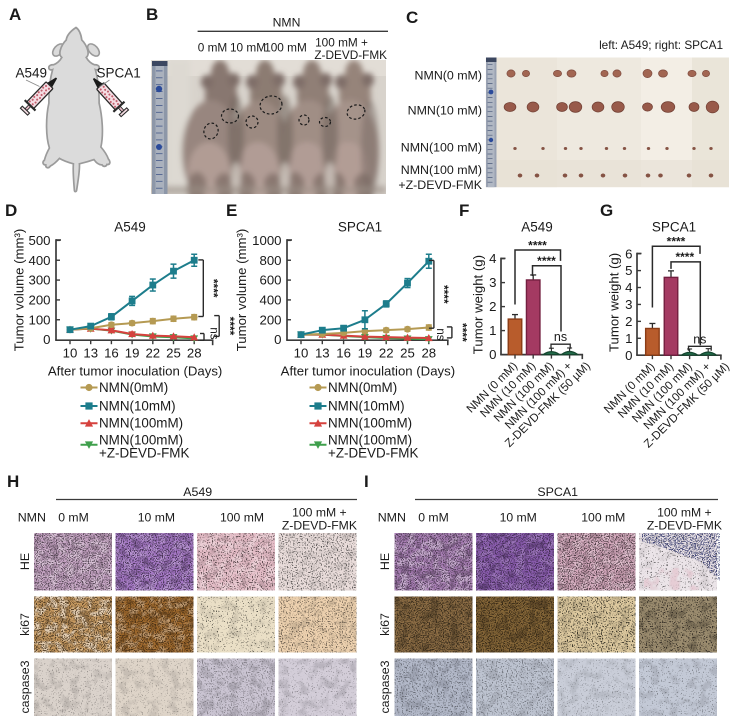 The height and width of the screenshot is (722, 730). I want to click on svg-text: E, so click(231, 210).